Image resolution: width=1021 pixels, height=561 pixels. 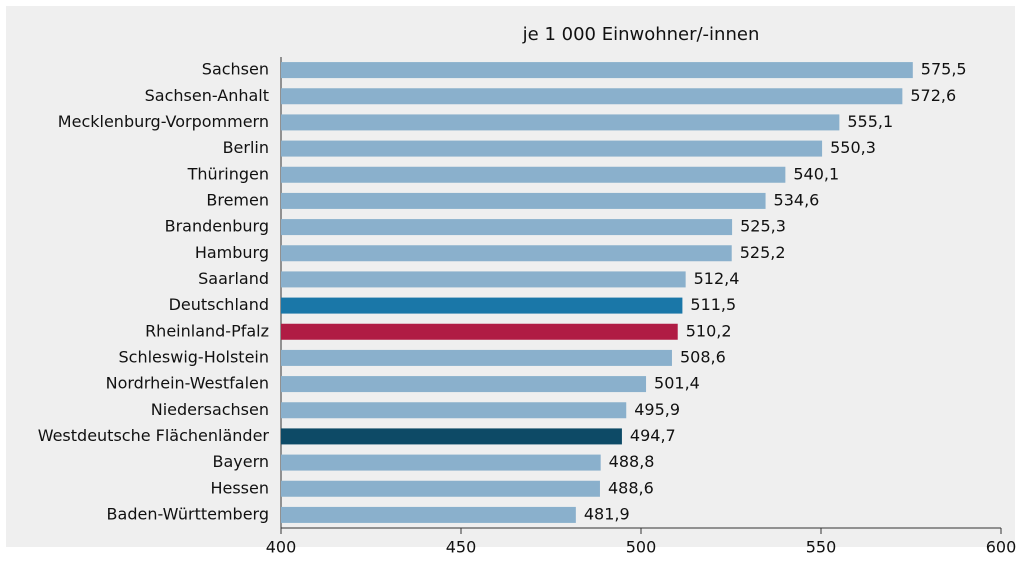 What do you see at coordinates (237, 199) in the screenshot?
I see `y-tick-label: Bremen` at bounding box center [237, 199].